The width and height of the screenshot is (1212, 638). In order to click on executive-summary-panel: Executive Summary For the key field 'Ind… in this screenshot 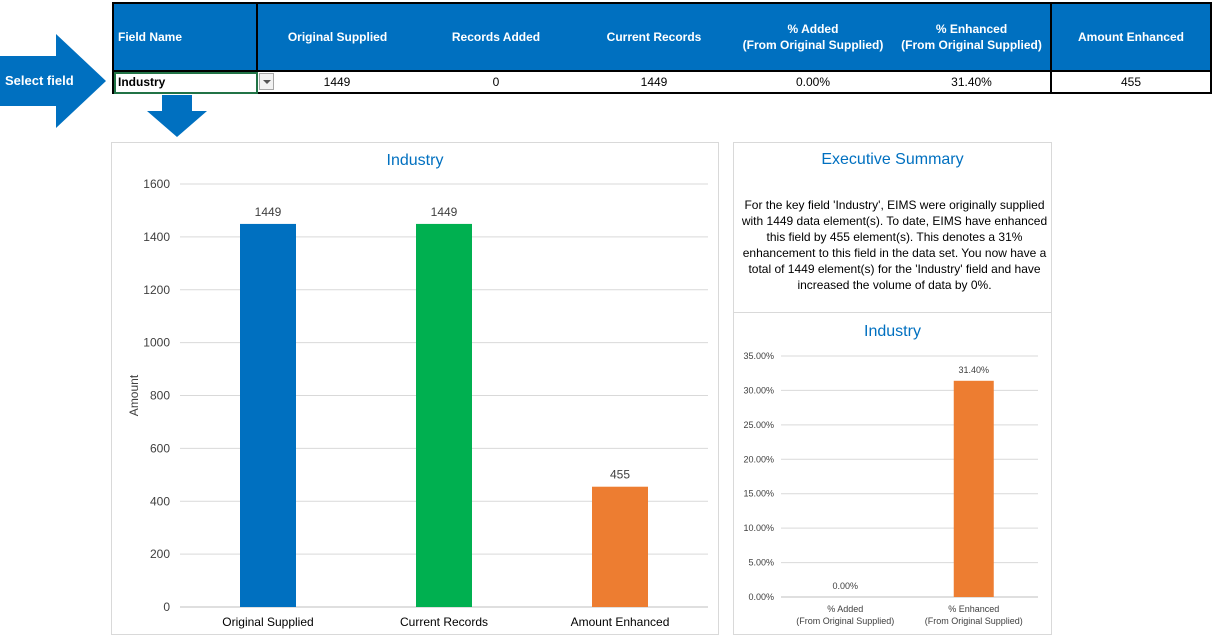, I will do `click(892, 227)`.